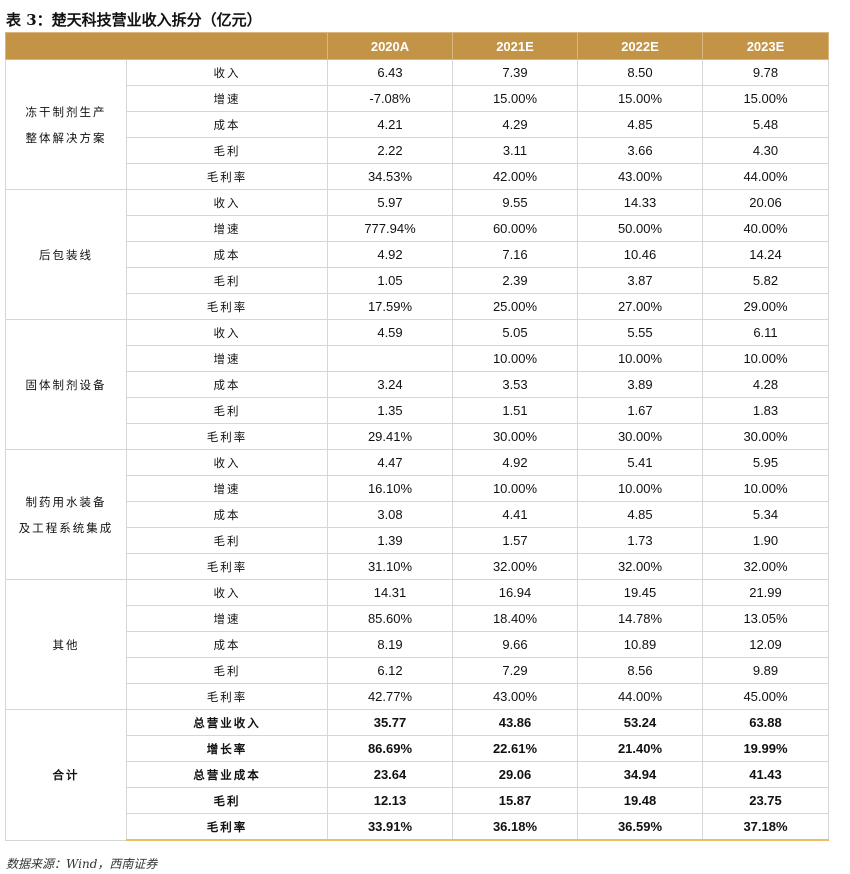 The height and width of the screenshot is (874, 850). What do you see at coordinates (134, 20) in the screenshot?
I see `table-title: 表 3：楚天科技营业收入拆分（亿元）` at bounding box center [134, 20].